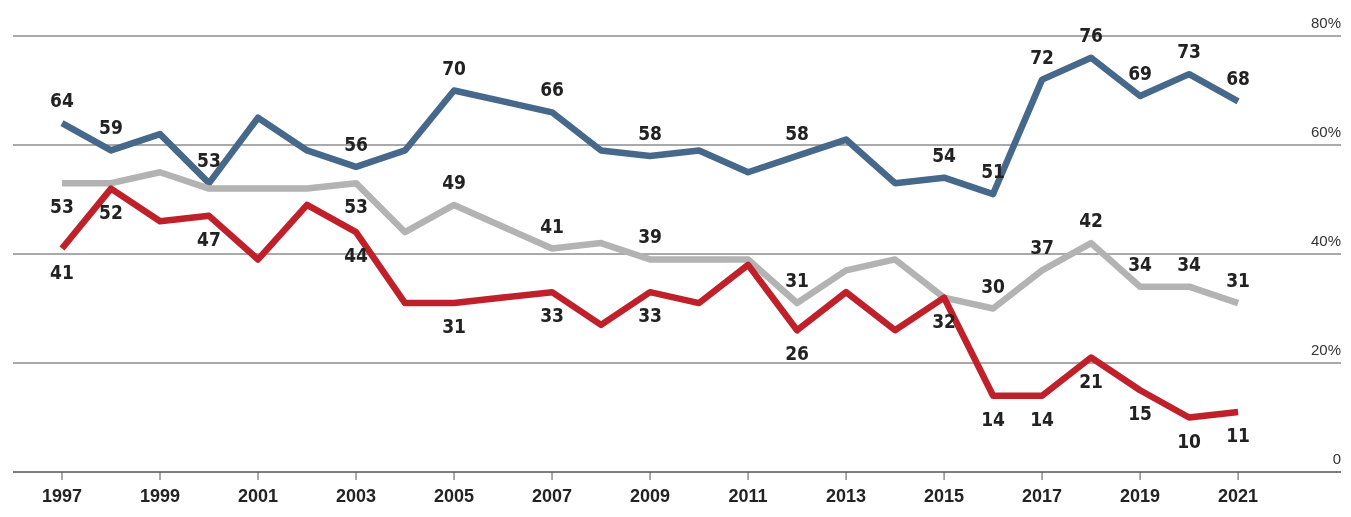 The height and width of the screenshot is (517, 1351). Describe the element at coordinates (111, 127) in the screenshot. I see `data-label: 59` at that location.